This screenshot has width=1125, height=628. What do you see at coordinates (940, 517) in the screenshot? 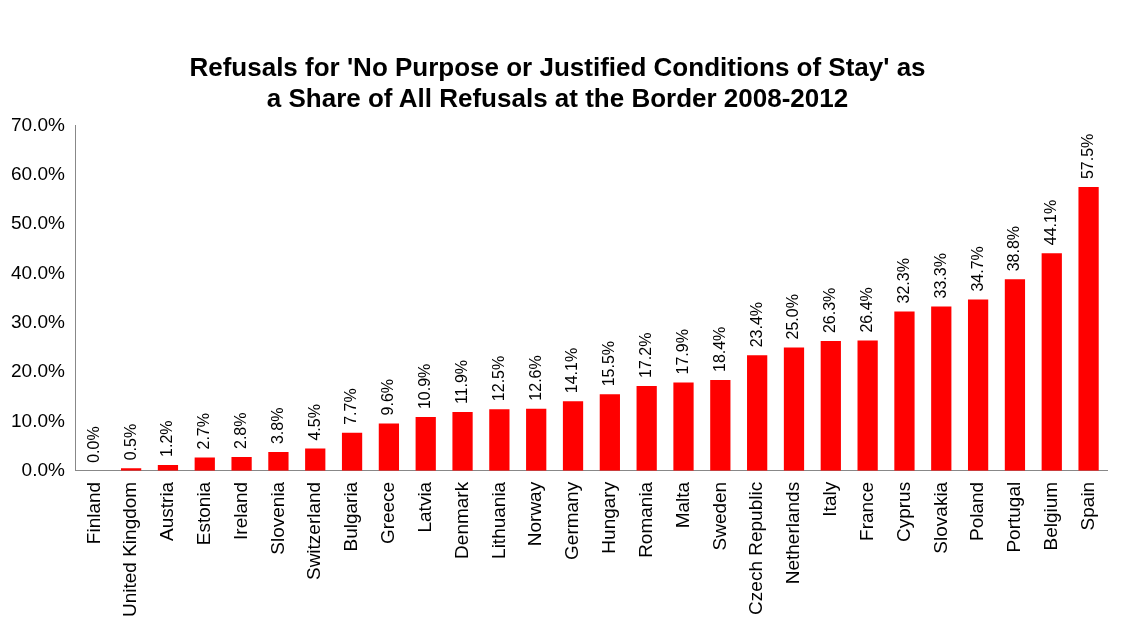
I see `x-tick-label: Slovakia` at bounding box center [940, 517].